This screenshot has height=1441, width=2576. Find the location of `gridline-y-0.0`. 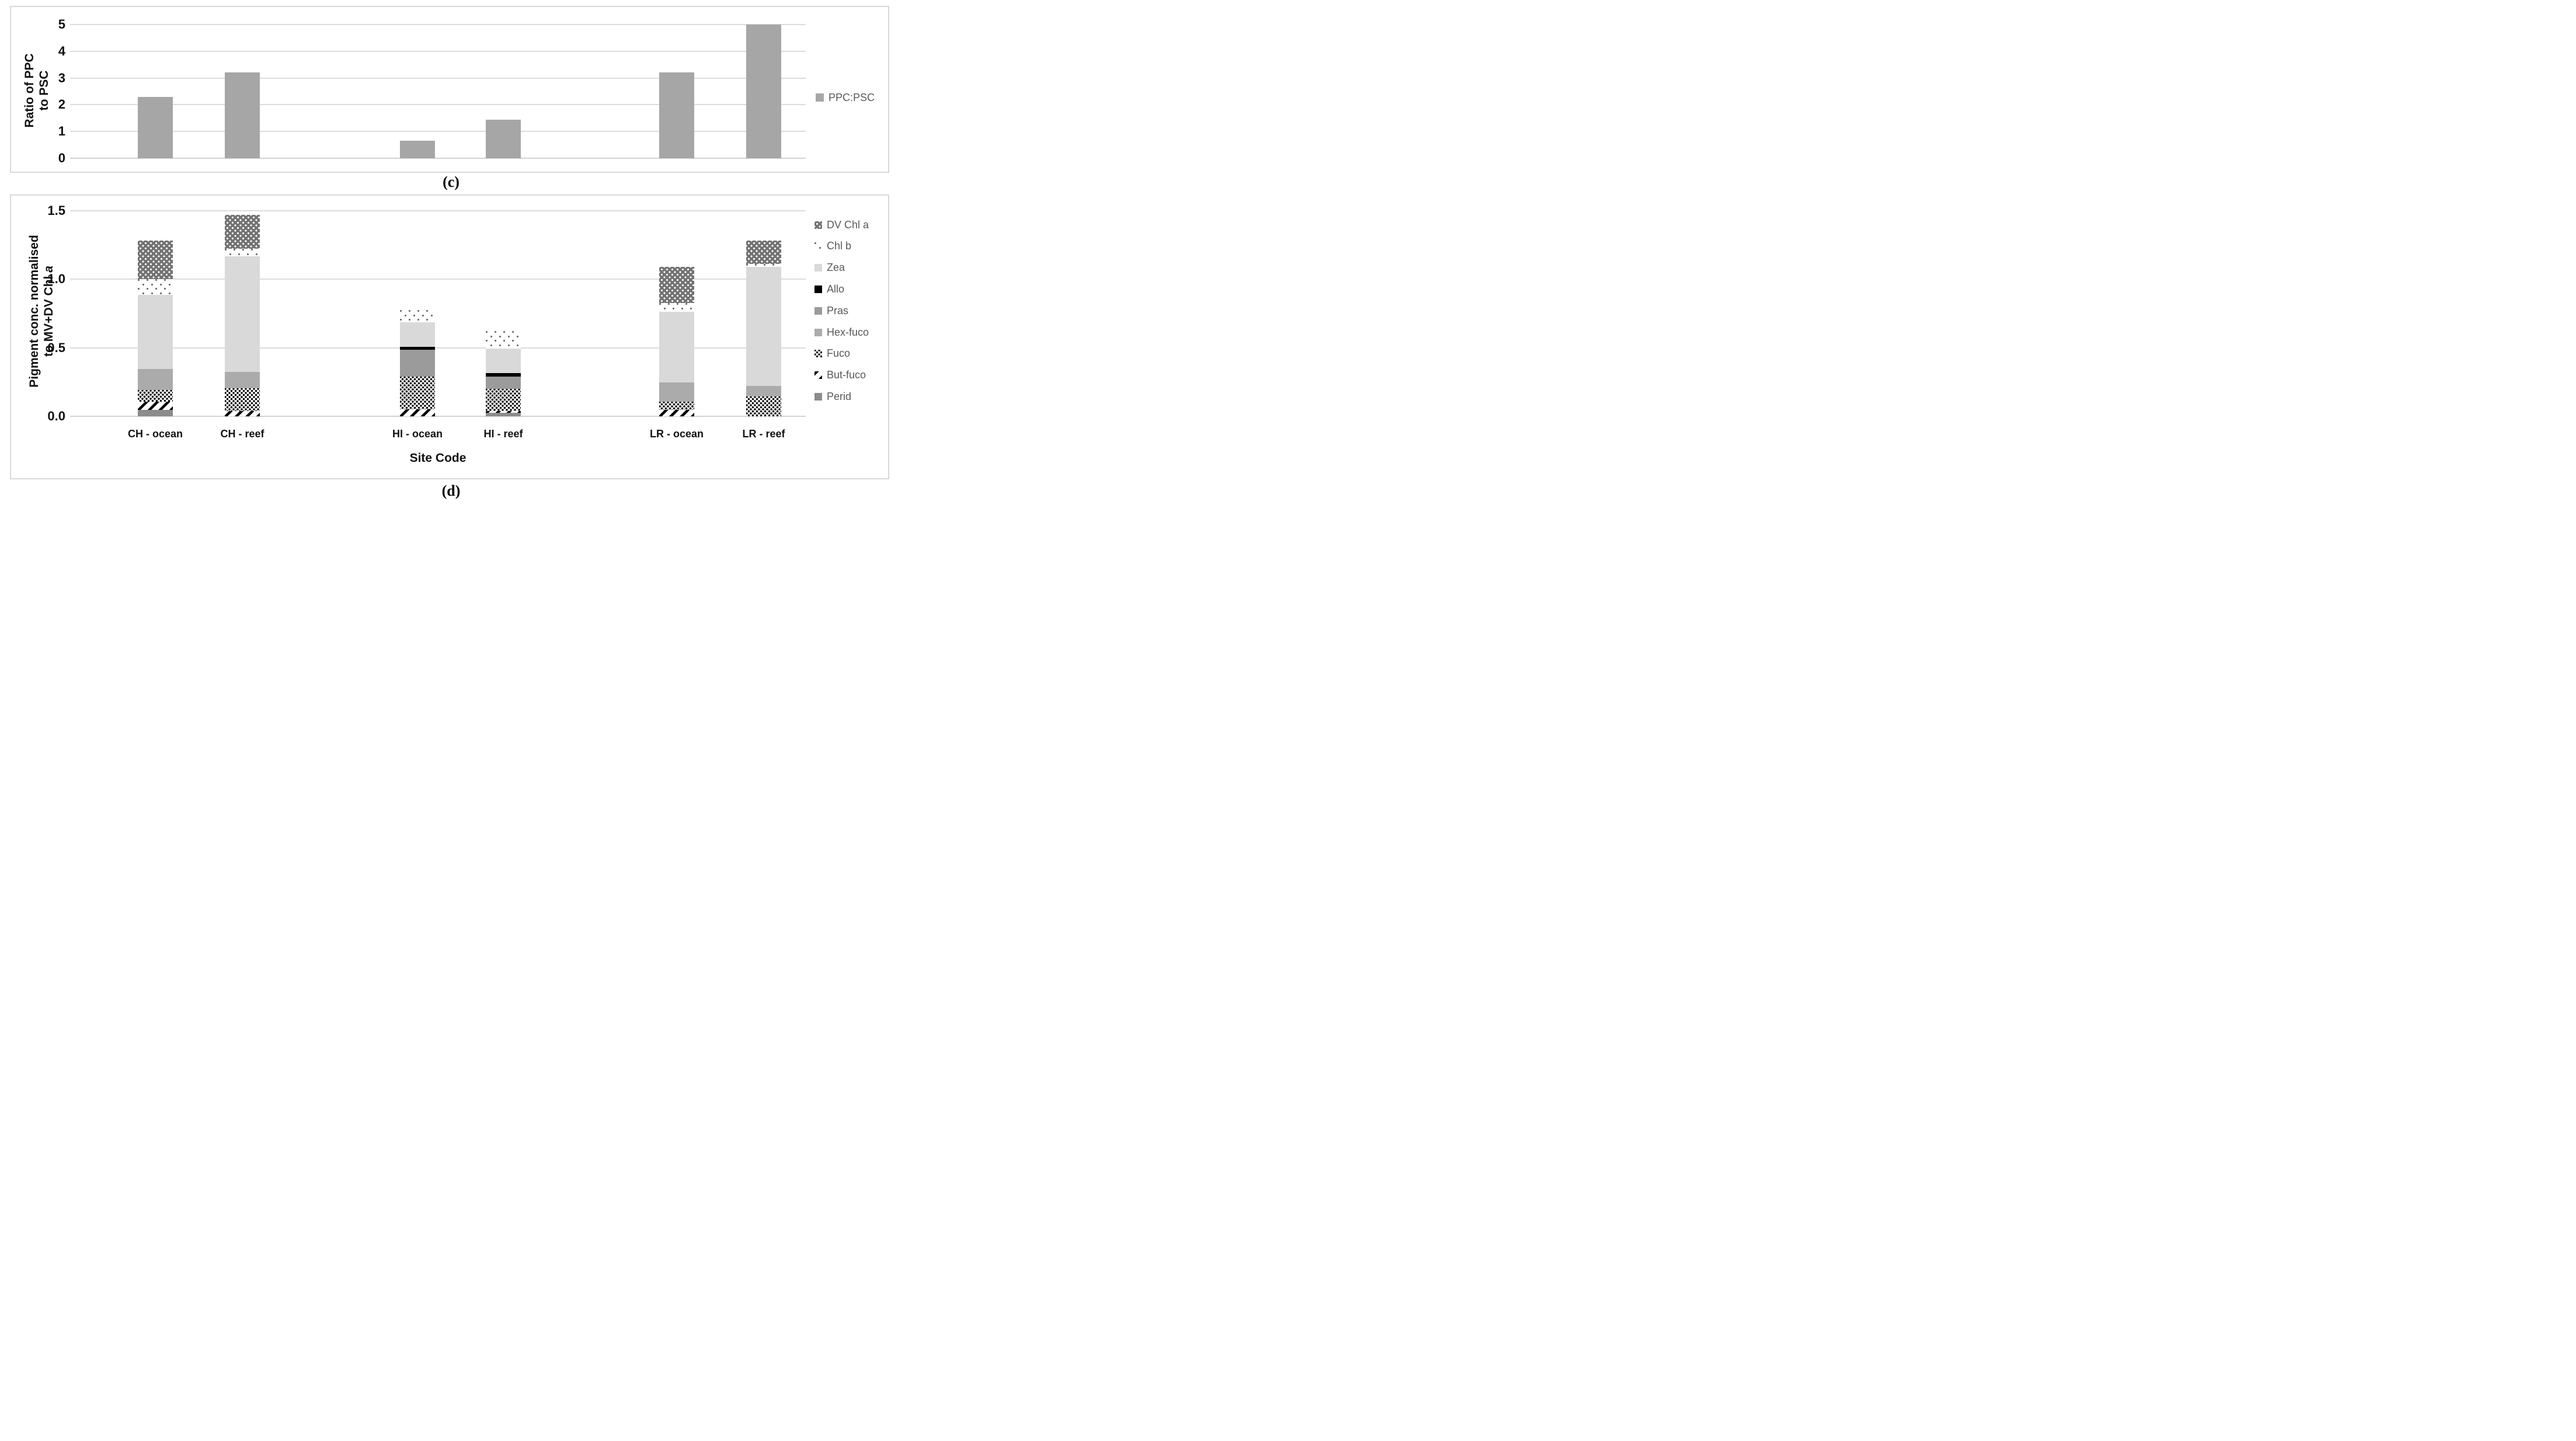

gridline-y-0.0 is located at coordinates (438, 416).